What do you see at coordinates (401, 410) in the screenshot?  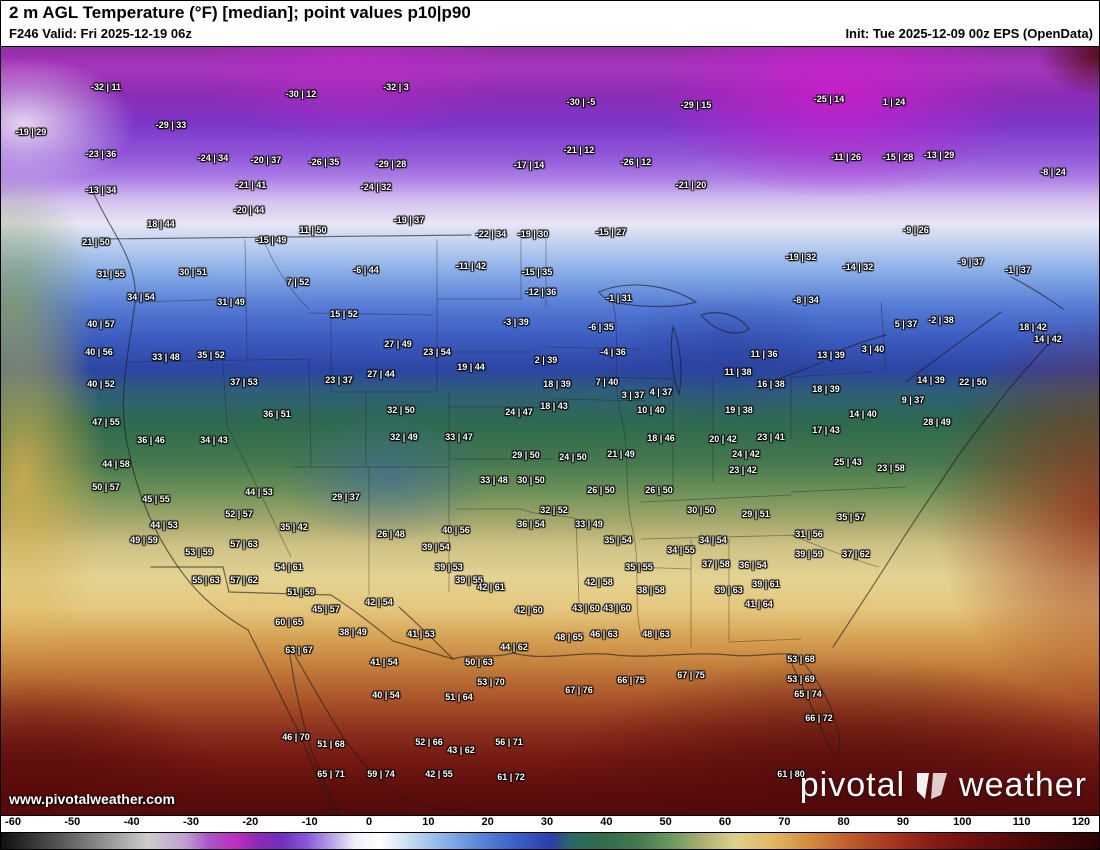 I see `station-value: 32 | 50` at bounding box center [401, 410].